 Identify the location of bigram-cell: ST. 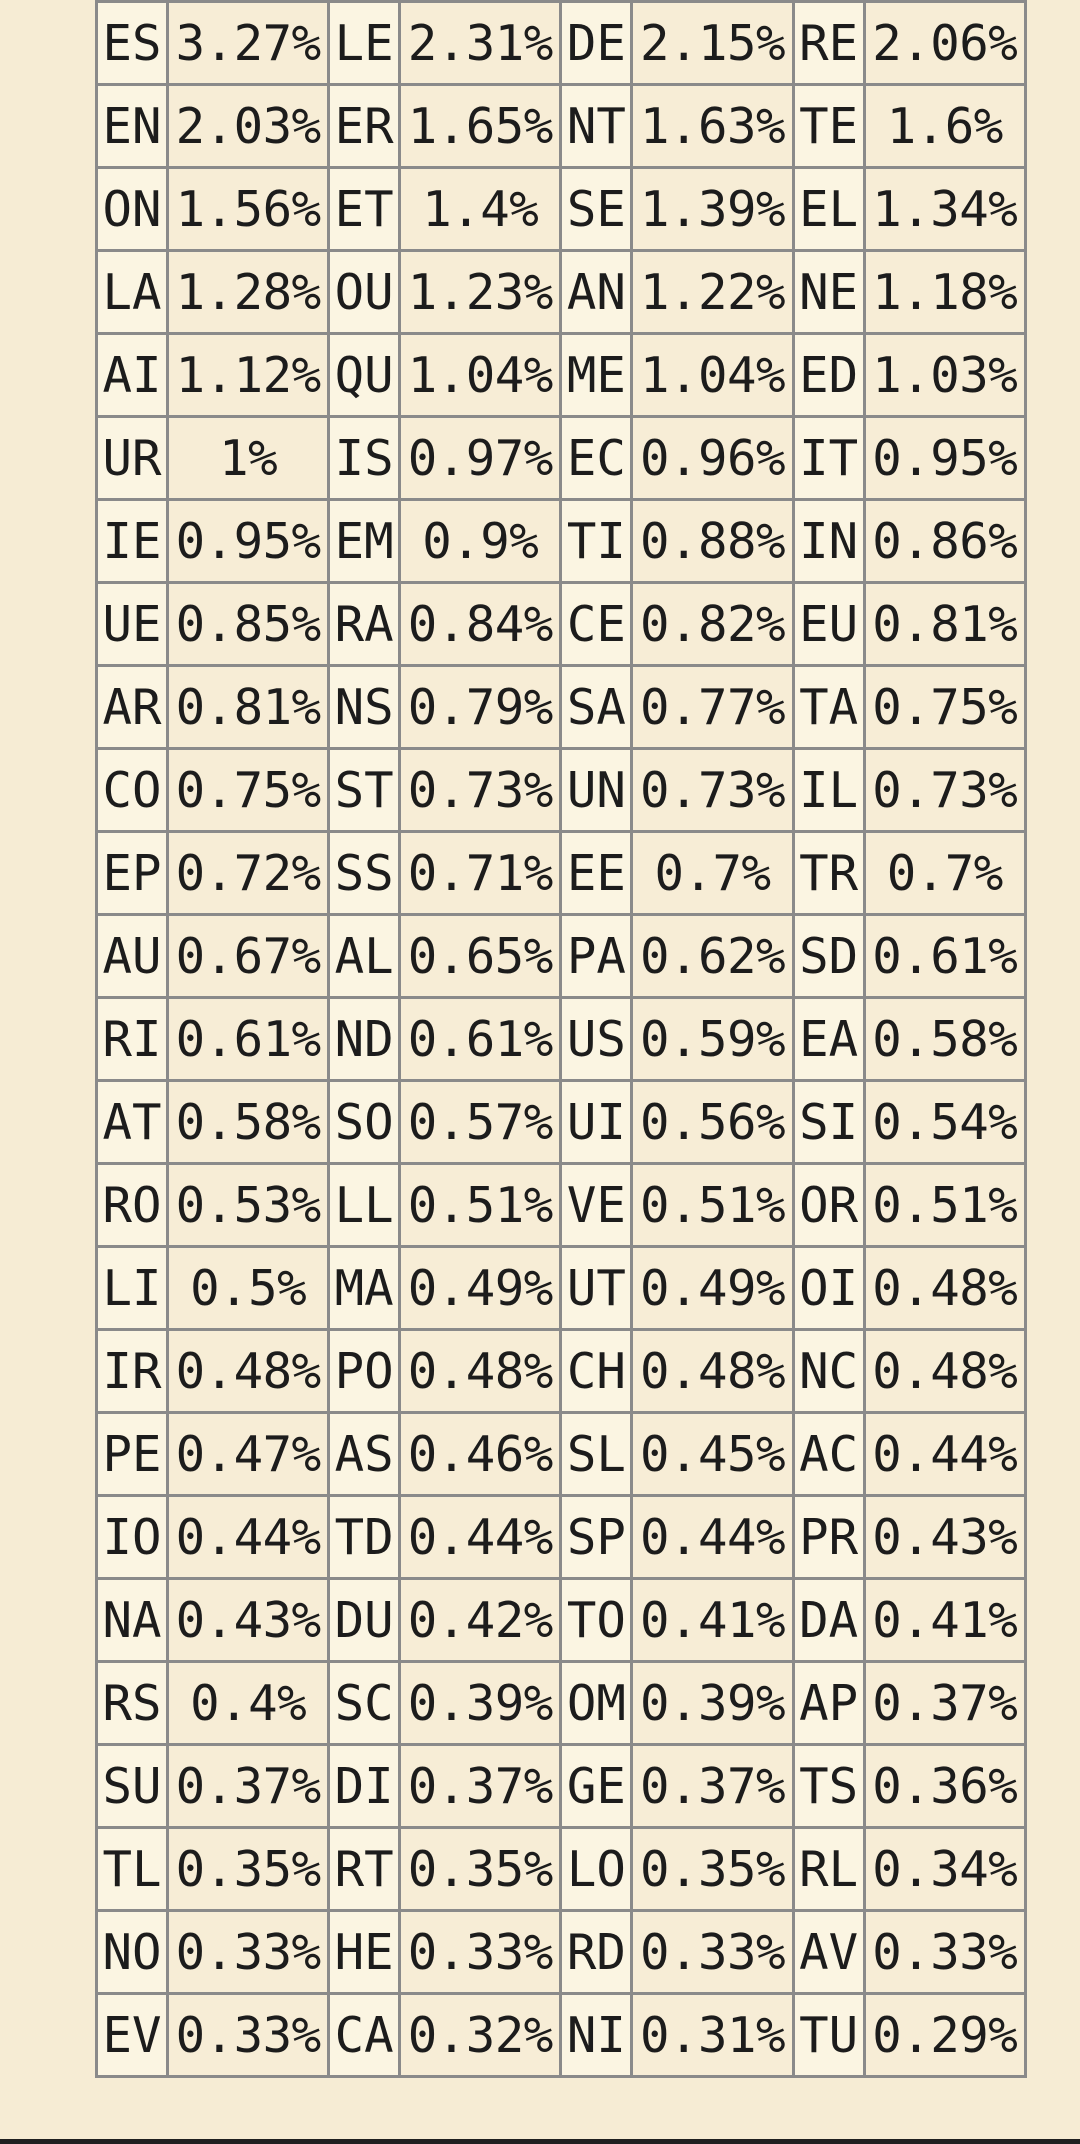
(364, 790).